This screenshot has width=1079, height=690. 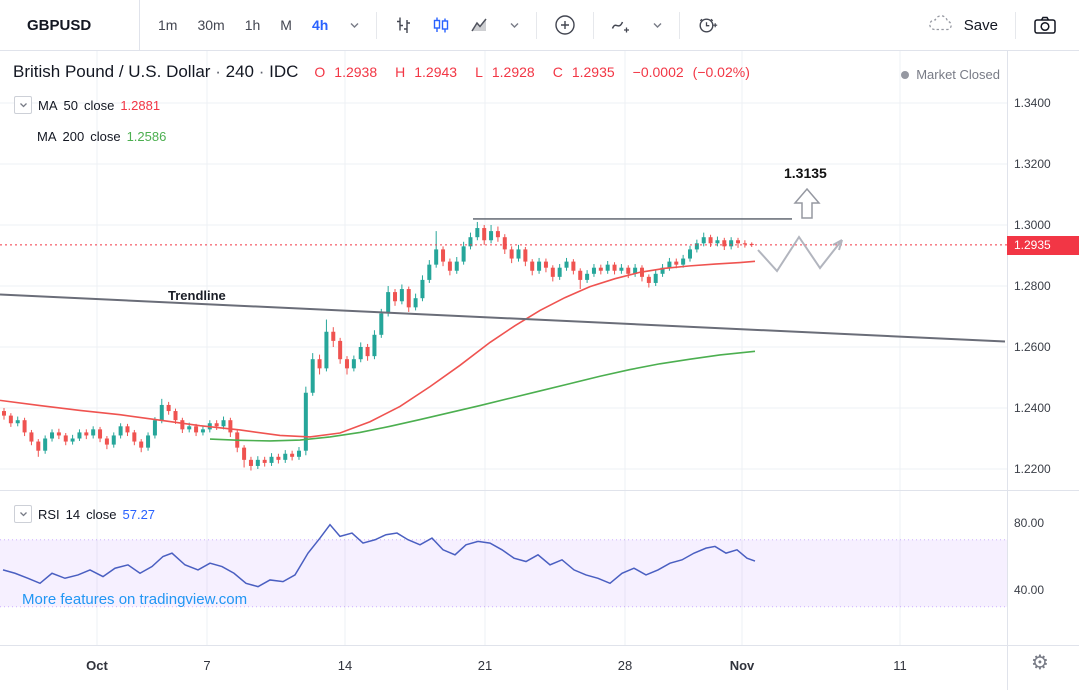 What do you see at coordinates (1032, 469) in the screenshot?
I see `price-axis-label: 1.2200` at bounding box center [1032, 469].